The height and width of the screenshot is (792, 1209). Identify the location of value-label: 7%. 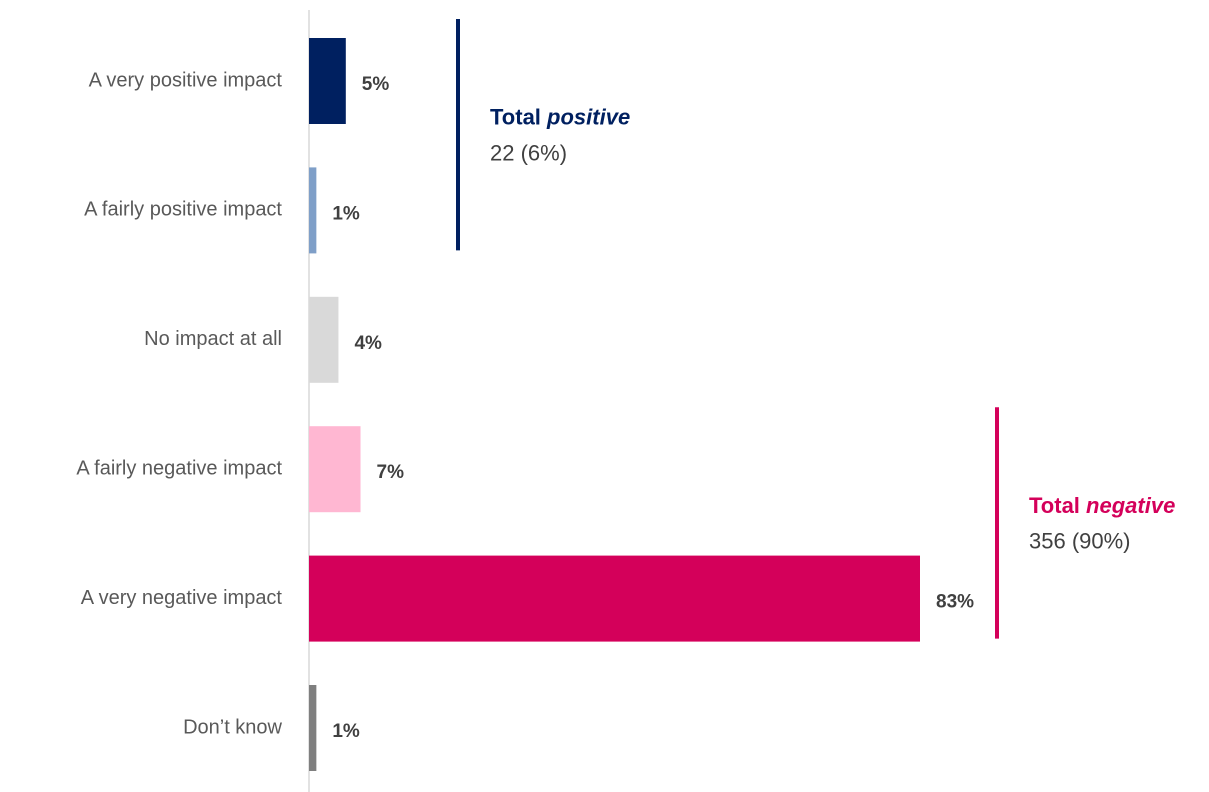
(391, 472).